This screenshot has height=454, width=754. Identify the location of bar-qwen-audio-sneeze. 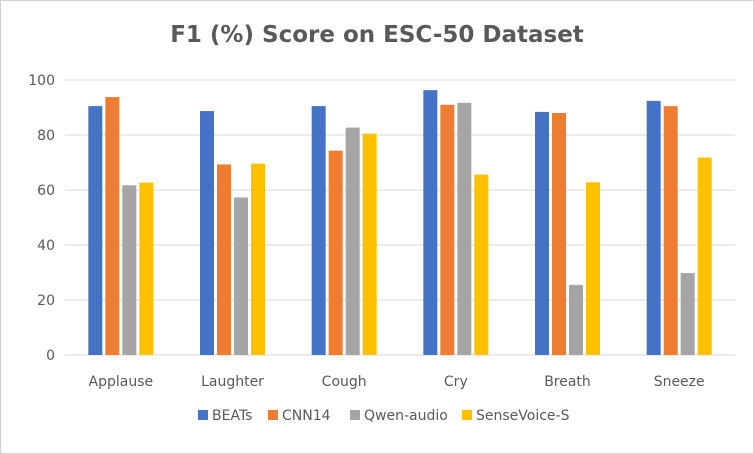
(687, 314).